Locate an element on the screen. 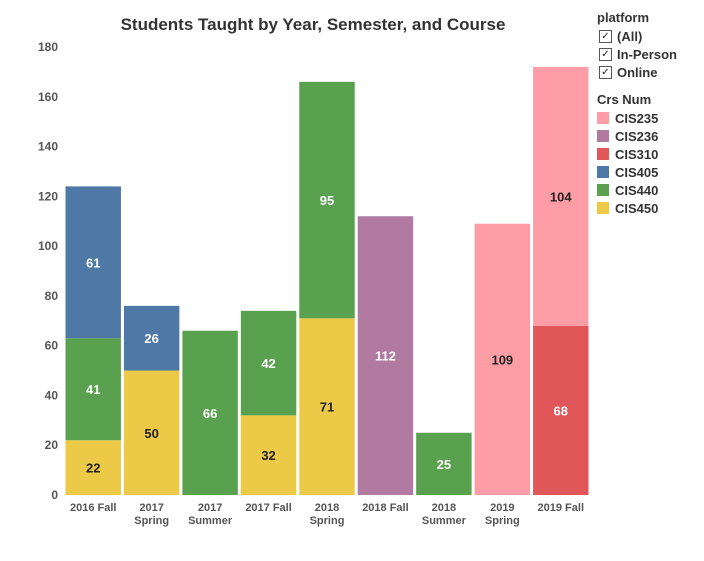  bar-segment-cis236 is located at coordinates (385, 355).